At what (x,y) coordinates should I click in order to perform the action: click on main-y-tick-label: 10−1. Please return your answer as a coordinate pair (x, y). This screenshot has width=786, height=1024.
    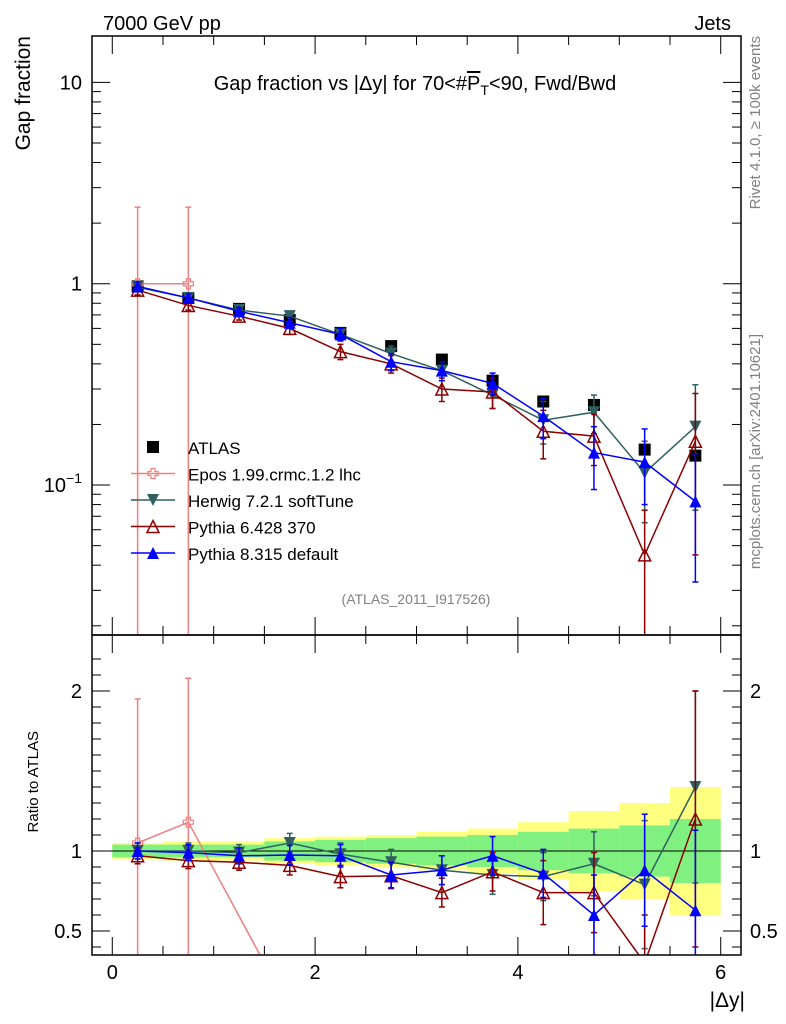
    Looking at the image, I should click on (63, 483).